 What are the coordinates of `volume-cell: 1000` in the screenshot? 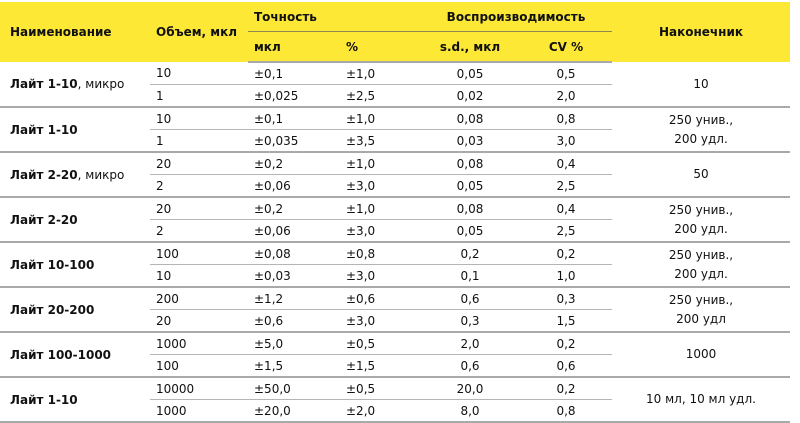 It's located at (199, 343).